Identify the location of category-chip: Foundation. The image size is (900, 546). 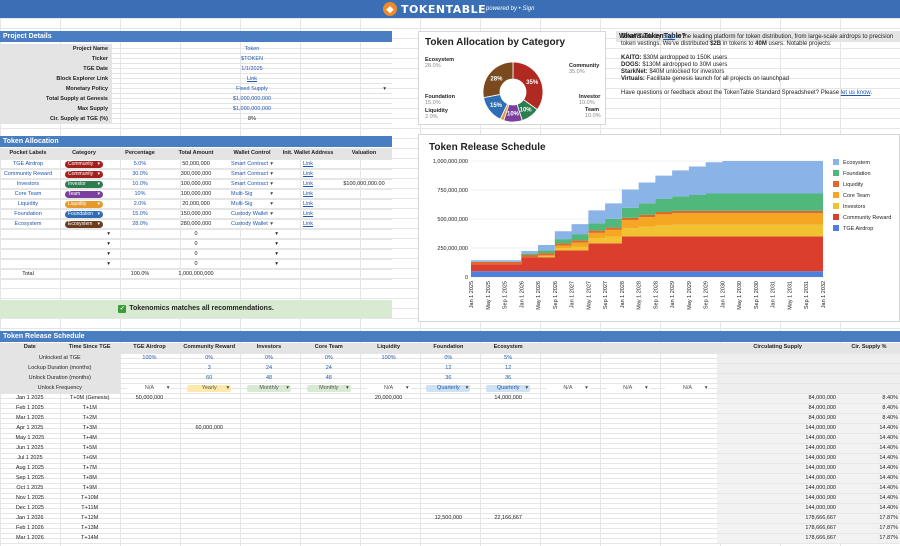
(84, 214).